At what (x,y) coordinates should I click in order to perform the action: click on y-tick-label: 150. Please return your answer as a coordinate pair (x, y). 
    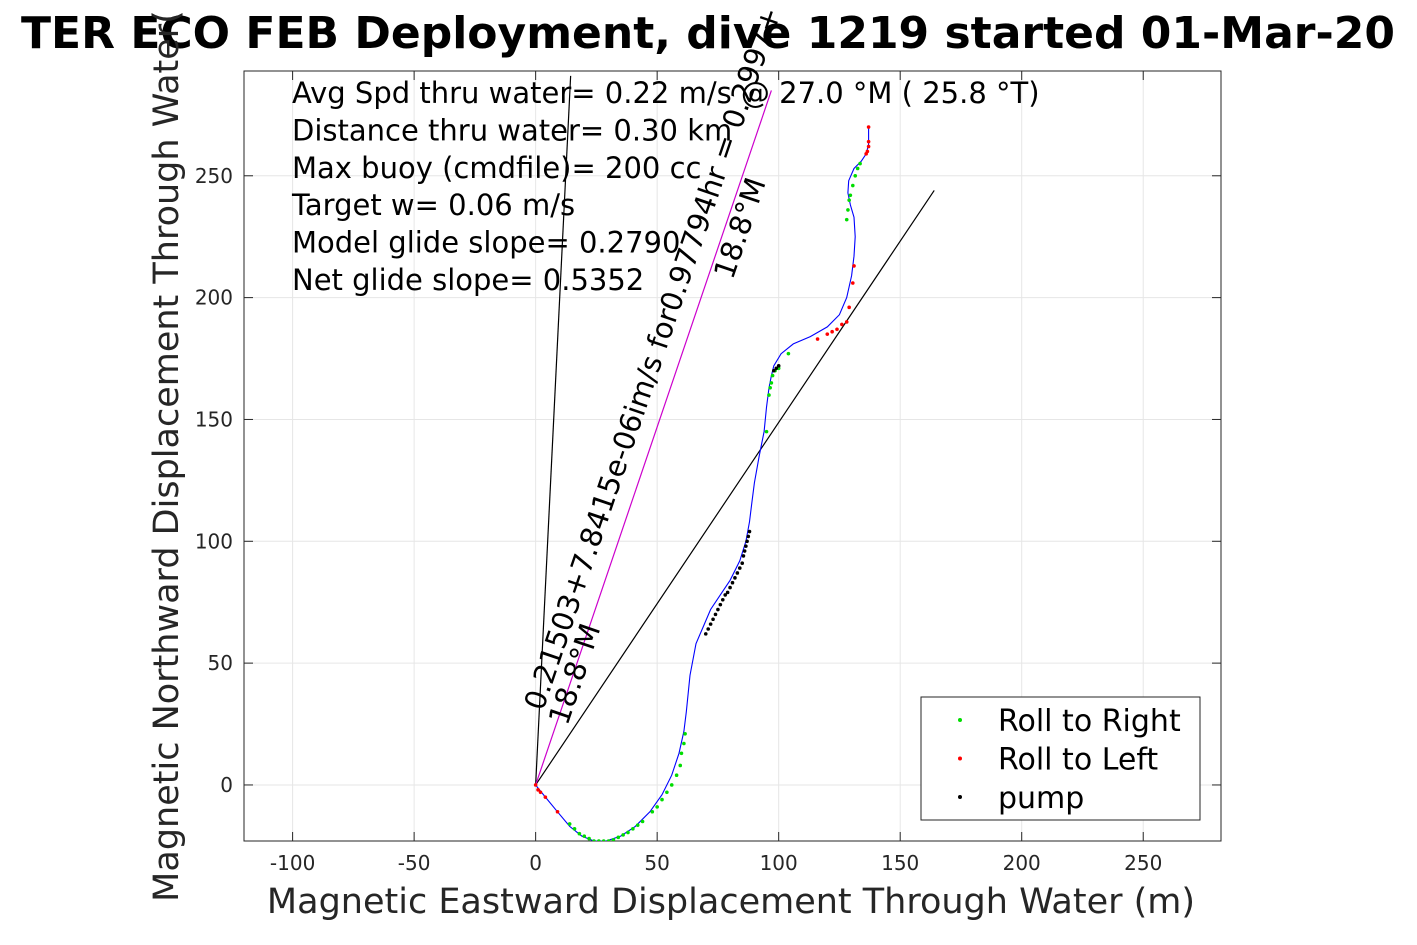
    Looking at the image, I should click on (214, 419).